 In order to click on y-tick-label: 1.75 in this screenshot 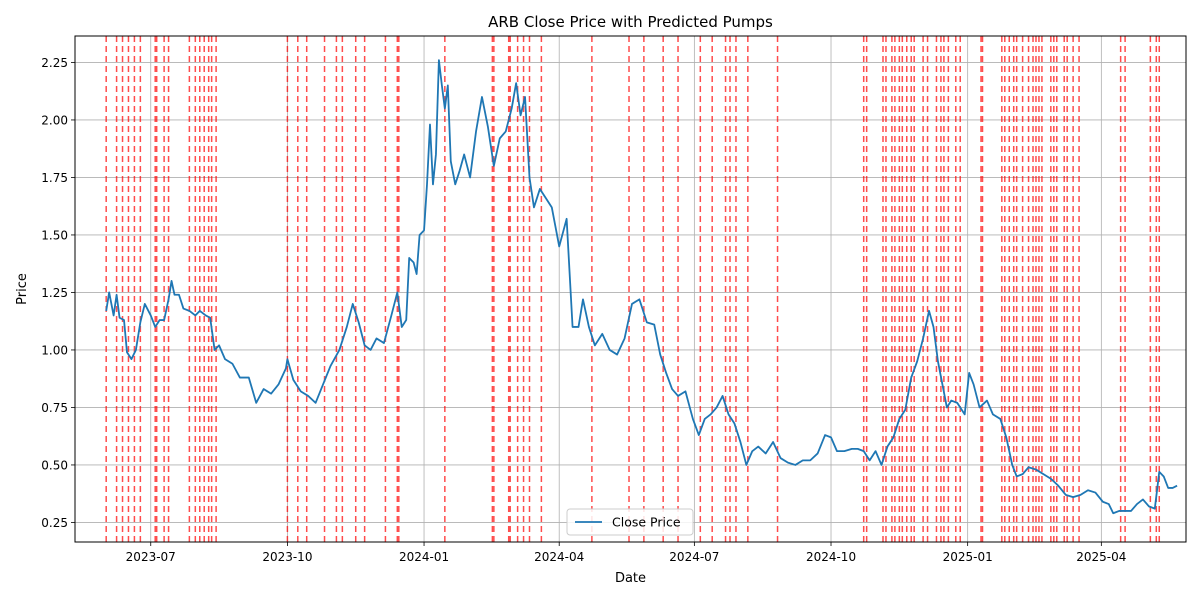, I will do `click(54, 178)`.